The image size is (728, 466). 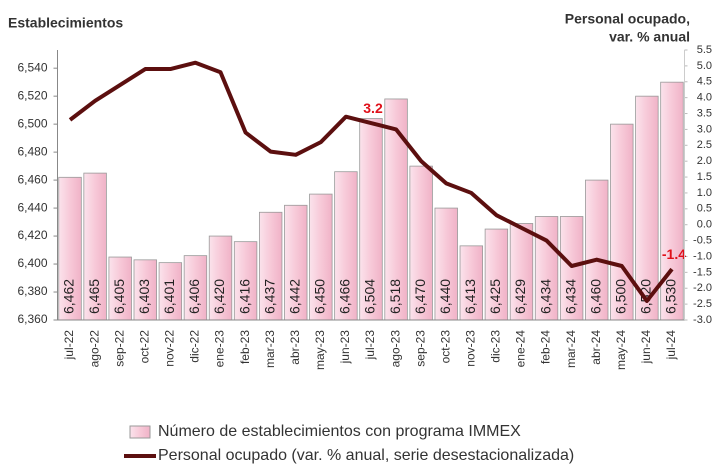 What do you see at coordinates (32, 179) in the screenshot?
I see `y-tick-label: 6,460` at bounding box center [32, 179].